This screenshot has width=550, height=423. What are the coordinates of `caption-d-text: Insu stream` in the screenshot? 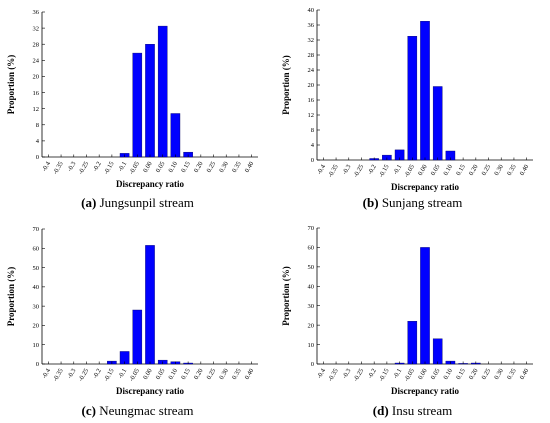 It's located at (422, 410).